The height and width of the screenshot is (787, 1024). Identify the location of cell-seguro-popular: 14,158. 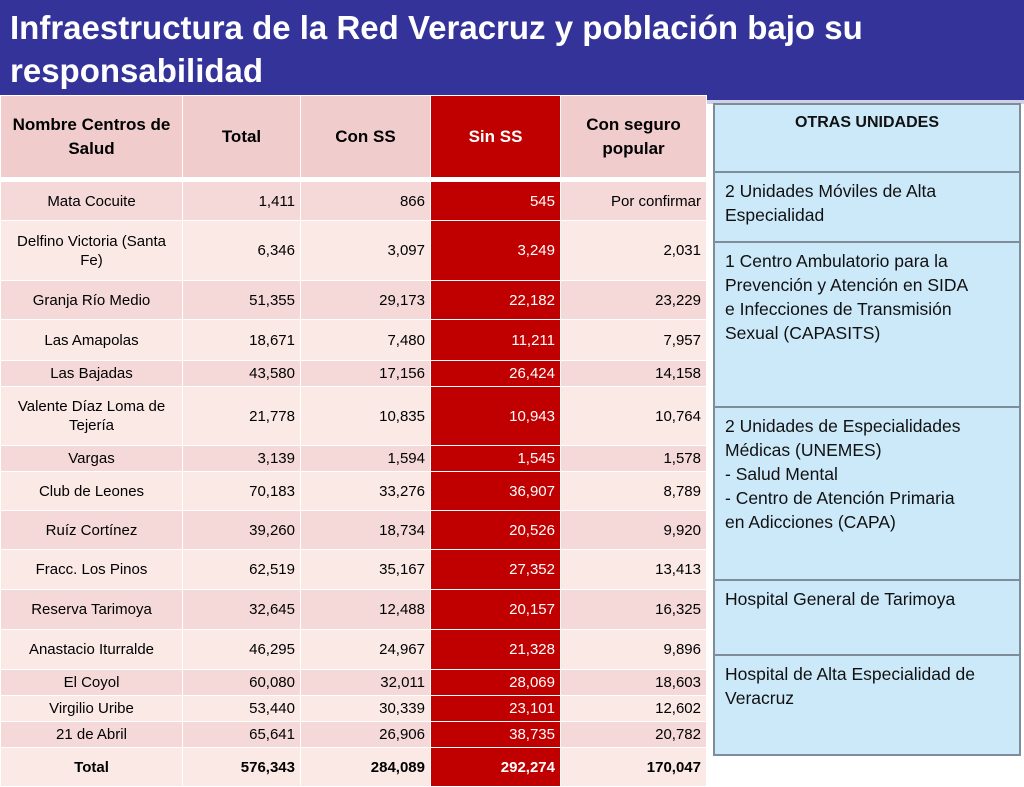
(633, 373).